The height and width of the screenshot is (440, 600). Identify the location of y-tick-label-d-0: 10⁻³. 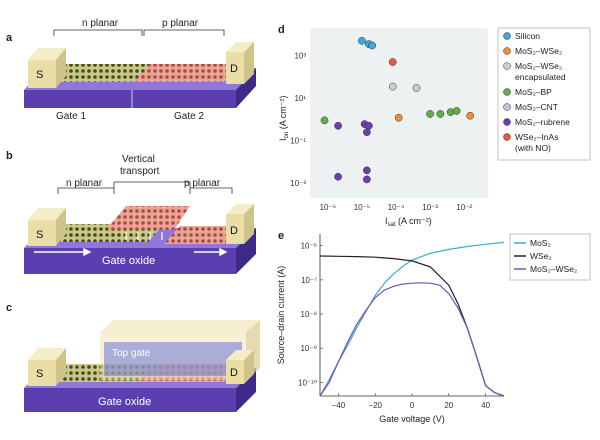
(298, 183).